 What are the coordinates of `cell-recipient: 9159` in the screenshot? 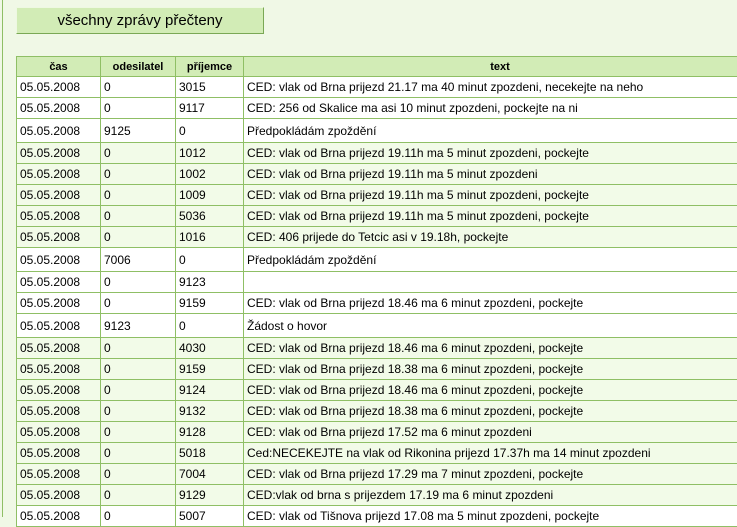 It's located at (210, 369).